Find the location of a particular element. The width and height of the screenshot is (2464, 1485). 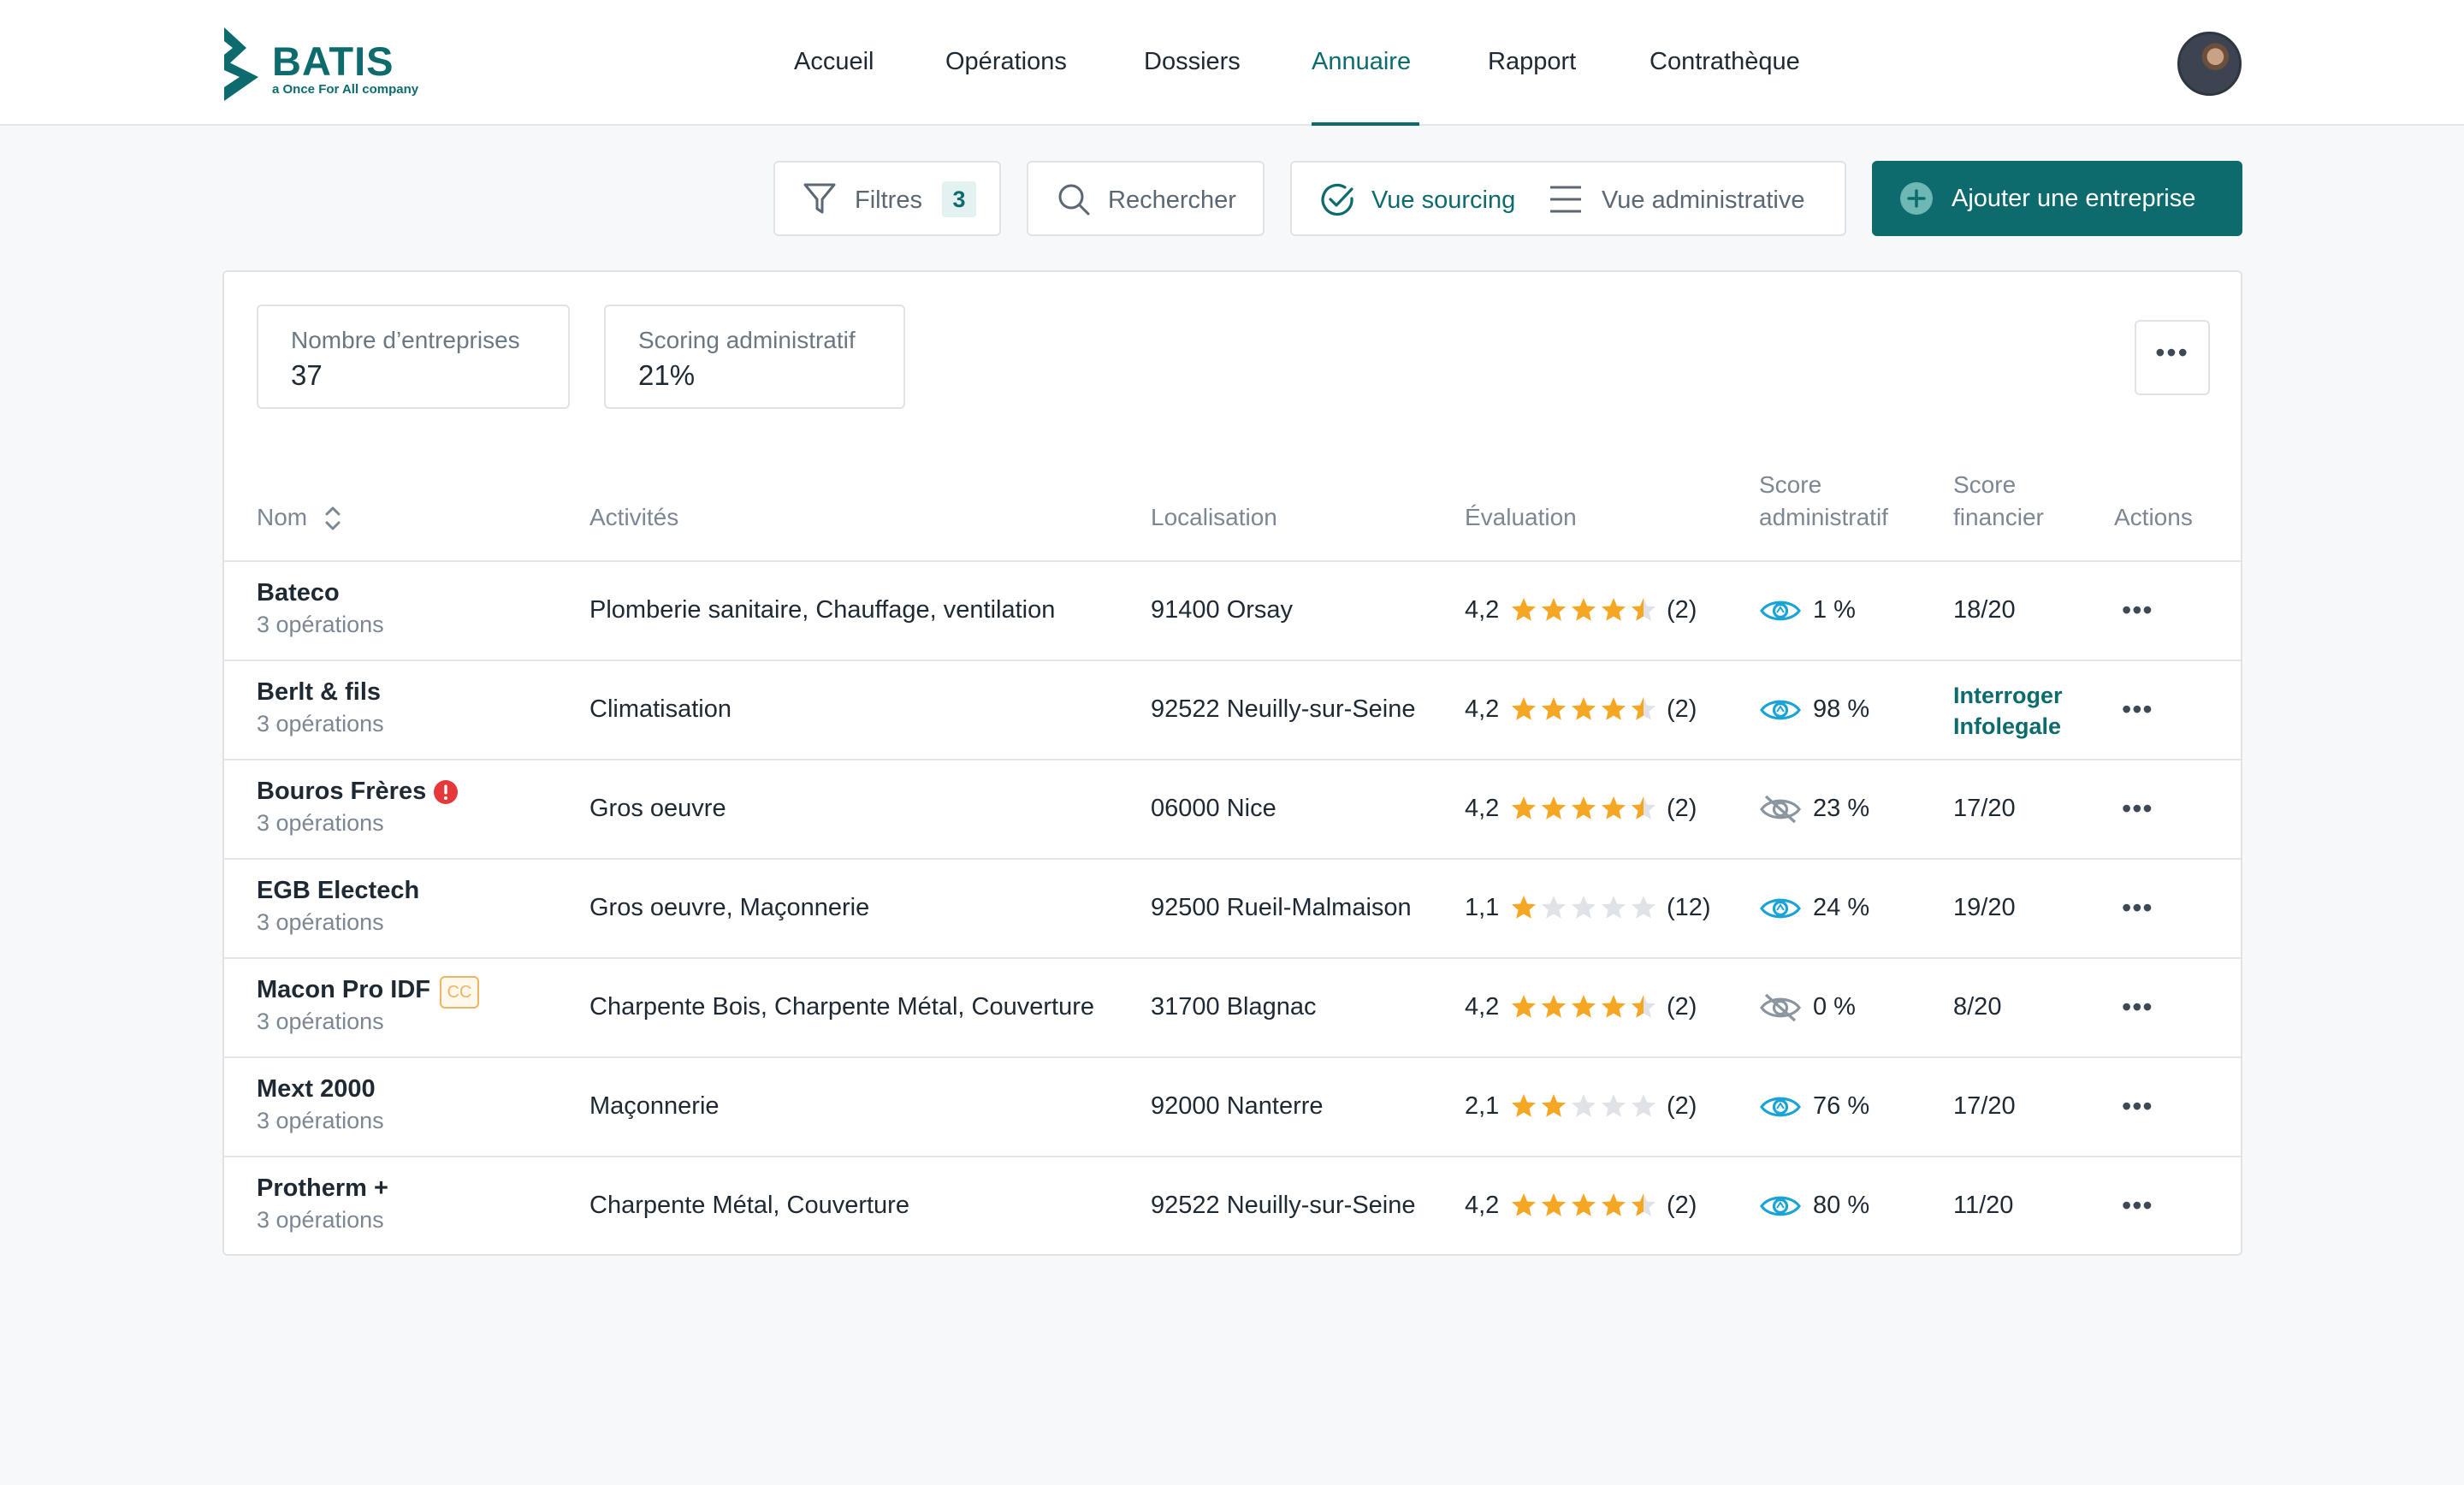

add-company-button: Ajouter une entreprise is located at coordinates (2057, 198).